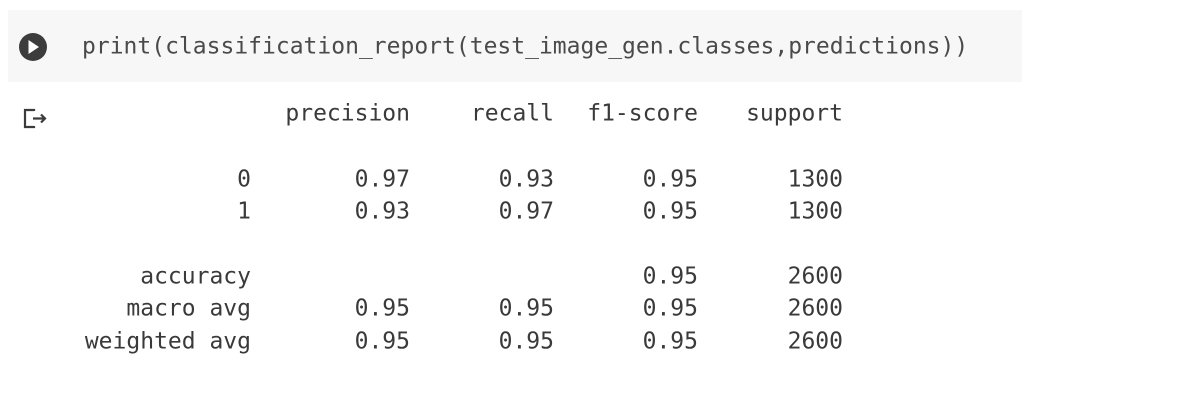  What do you see at coordinates (188, 309) in the screenshot?
I see `row-label: macro avg` at bounding box center [188, 309].